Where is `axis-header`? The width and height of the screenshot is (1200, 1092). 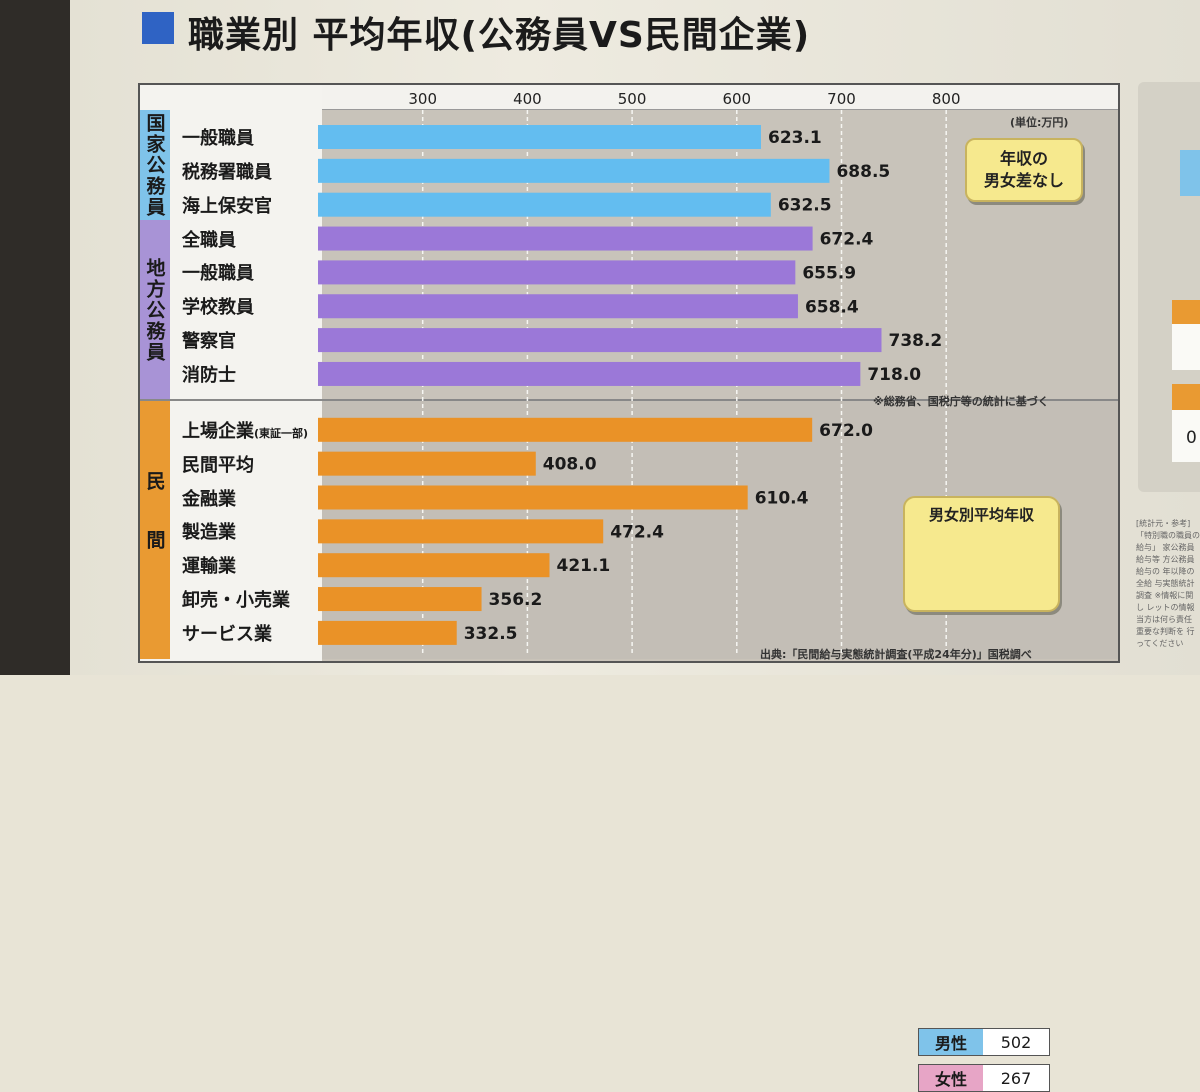 axis-header is located at coordinates (720, 97).